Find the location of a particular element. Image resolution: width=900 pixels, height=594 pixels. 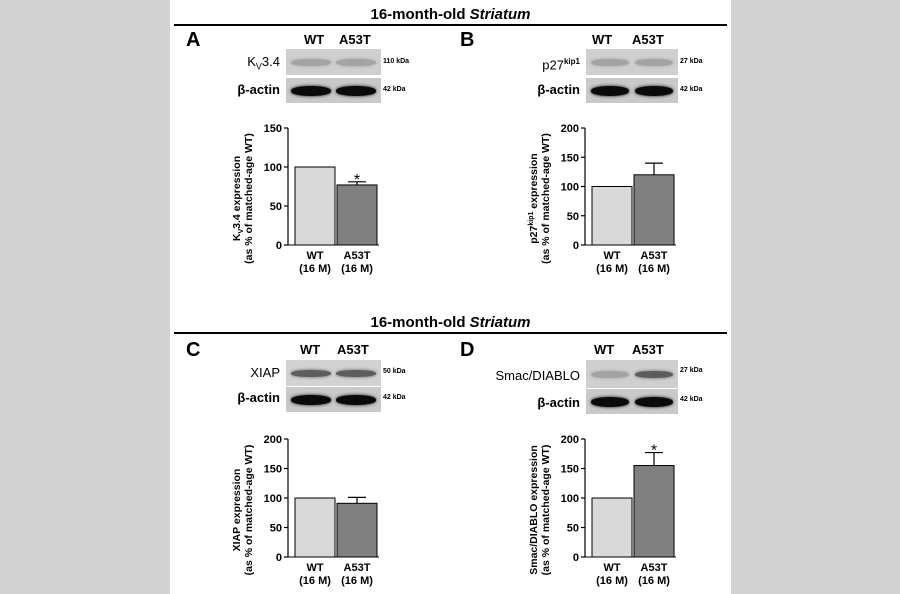

protein-label-smac-diablo: Smac/DIABLO is located at coordinates (537, 375).